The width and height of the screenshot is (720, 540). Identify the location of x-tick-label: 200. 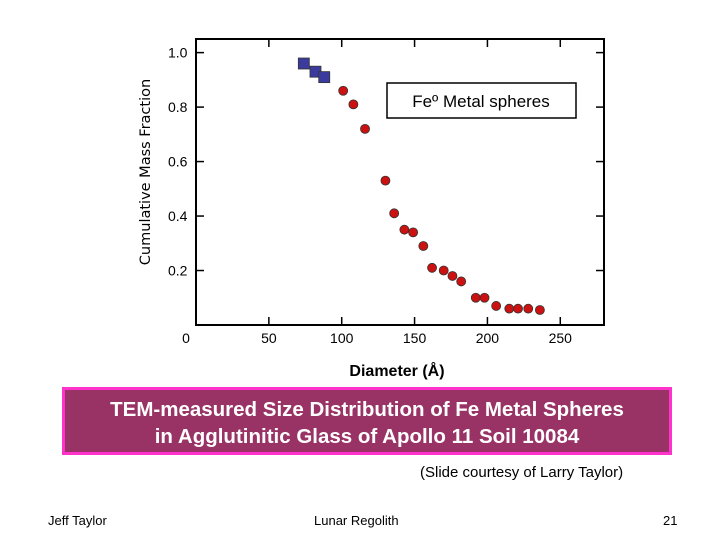
(488, 338).